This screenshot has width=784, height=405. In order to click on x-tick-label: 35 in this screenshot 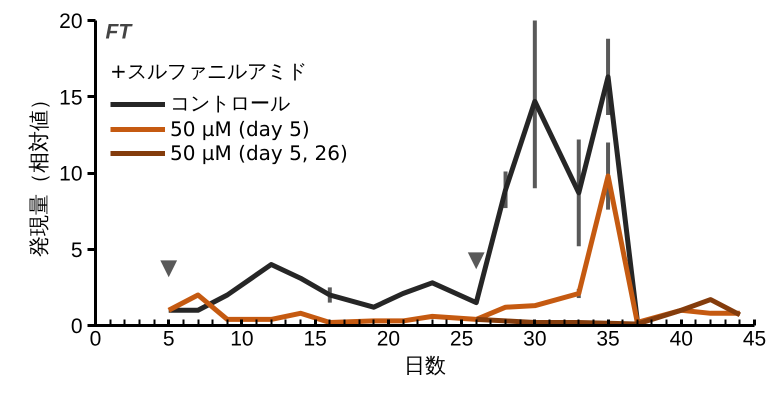, I will do `click(608, 339)`.